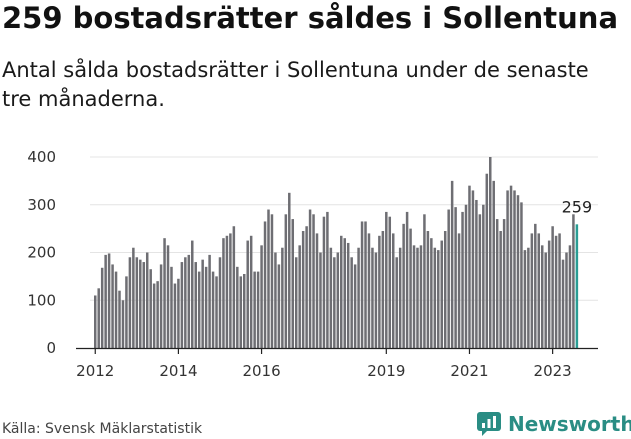  Describe the element at coordinates (386, 371) in the screenshot. I see `x-tick-label: 2019` at that location.